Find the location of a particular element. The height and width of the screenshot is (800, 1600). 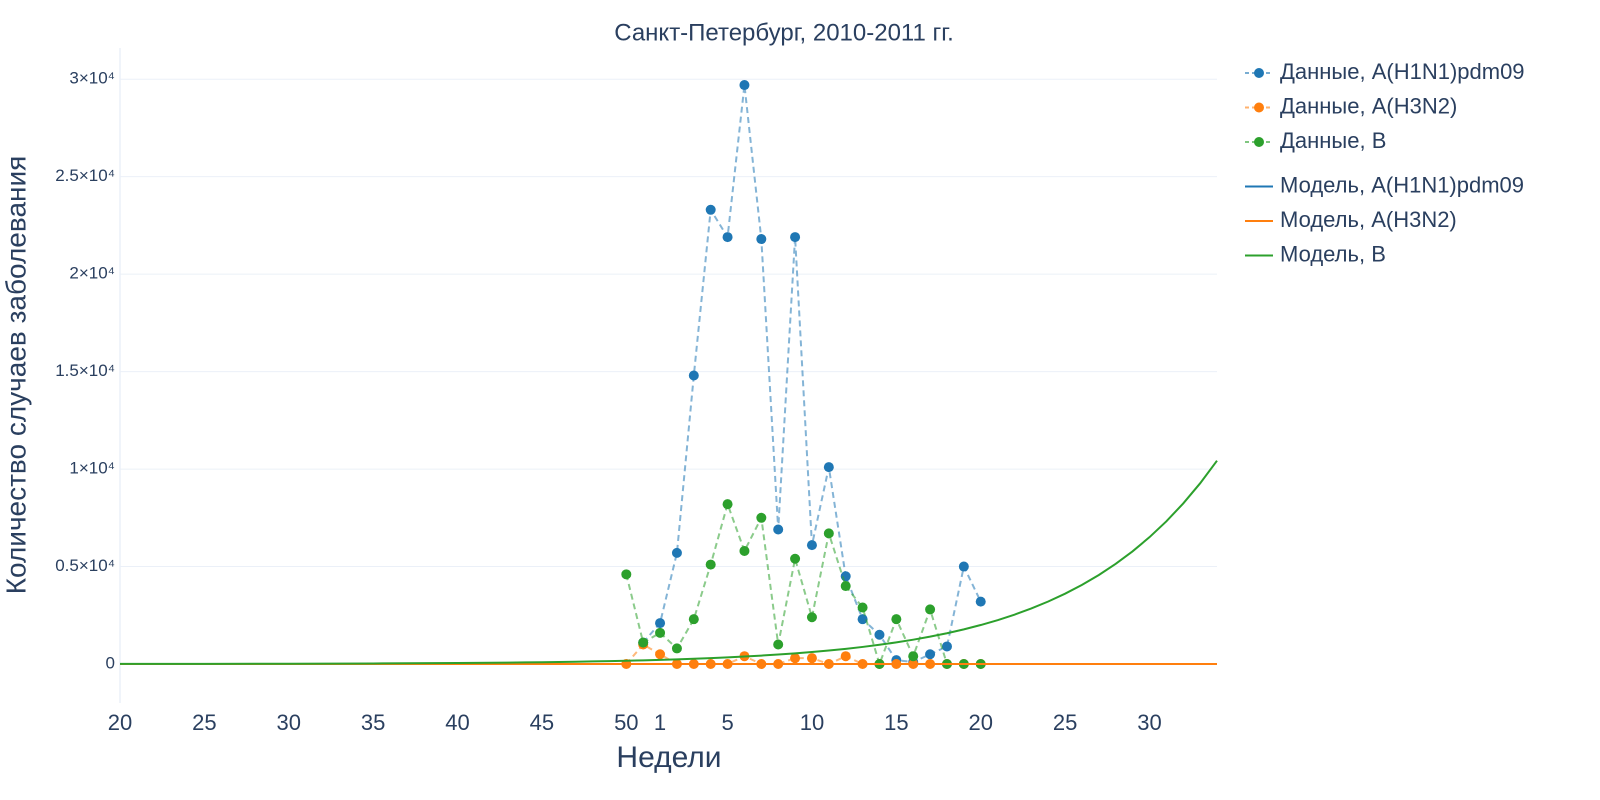

x-tick-label: 50 is located at coordinates (626, 722).